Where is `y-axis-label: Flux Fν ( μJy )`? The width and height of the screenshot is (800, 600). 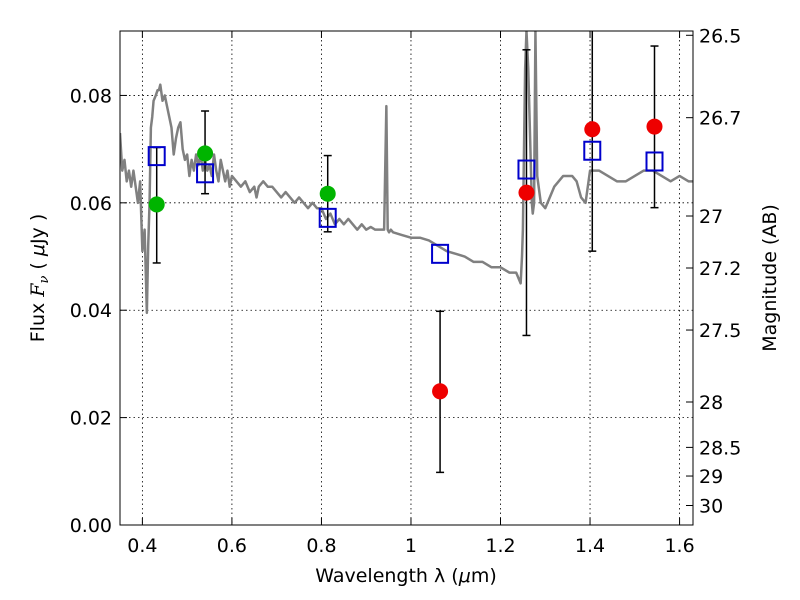 y-axis-label: Flux Fν ( μJy ) is located at coordinates (39, 278).